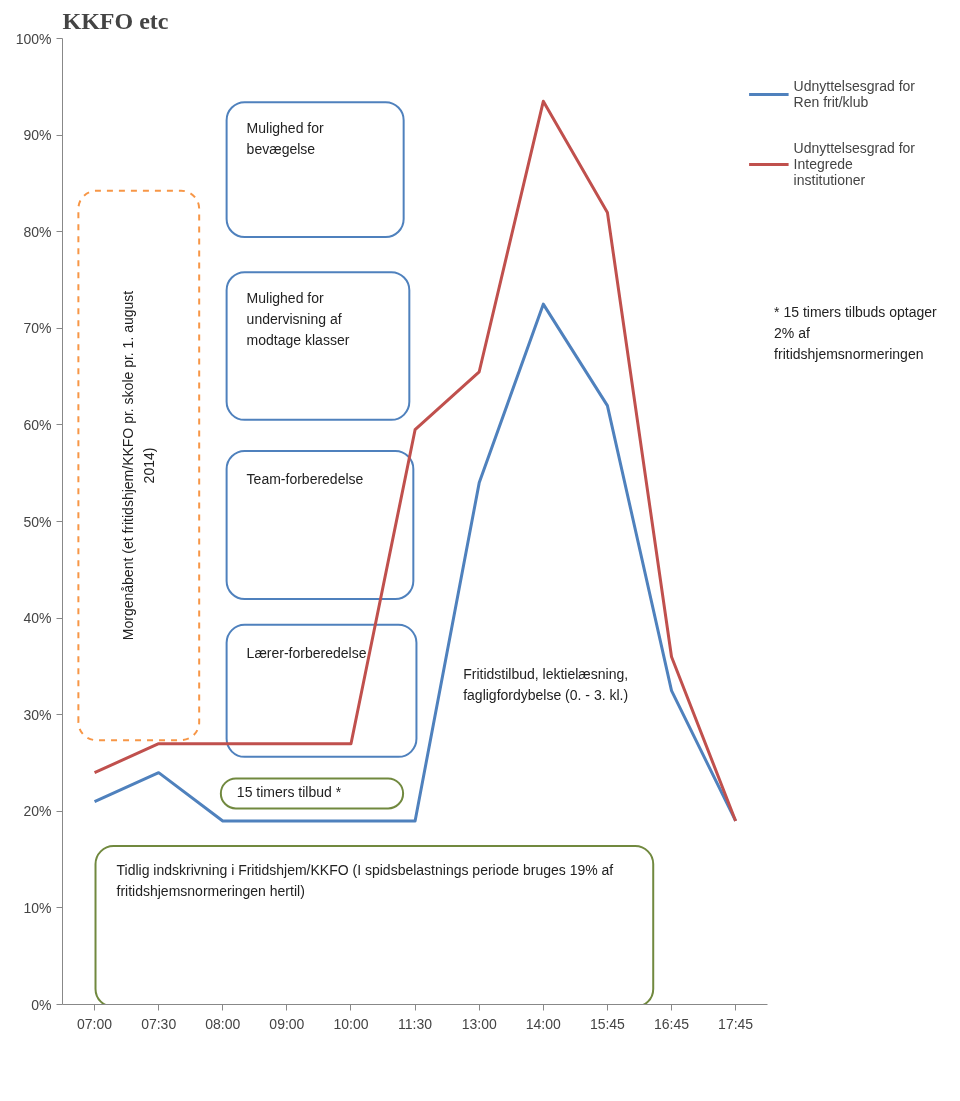 The width and height of the screenshot is (960, 1101). I want to click on x-tick-label: 08:00, so click(223, 1023).